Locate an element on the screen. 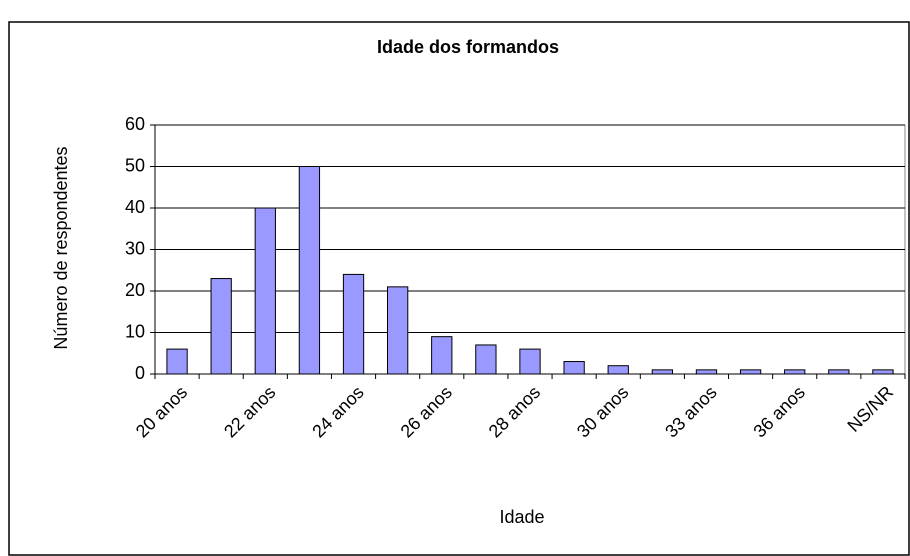  y-tick-label: 50 is located at coordinates (135, 165).